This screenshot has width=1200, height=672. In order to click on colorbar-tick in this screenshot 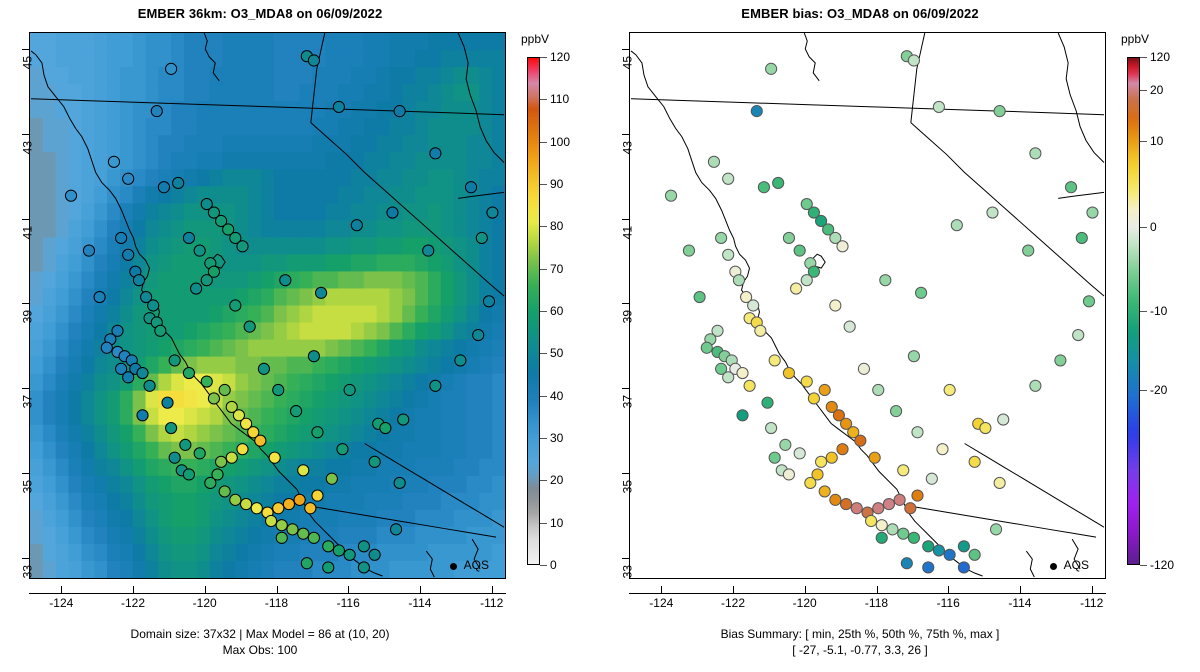, I will do `click(1143, 141)`.